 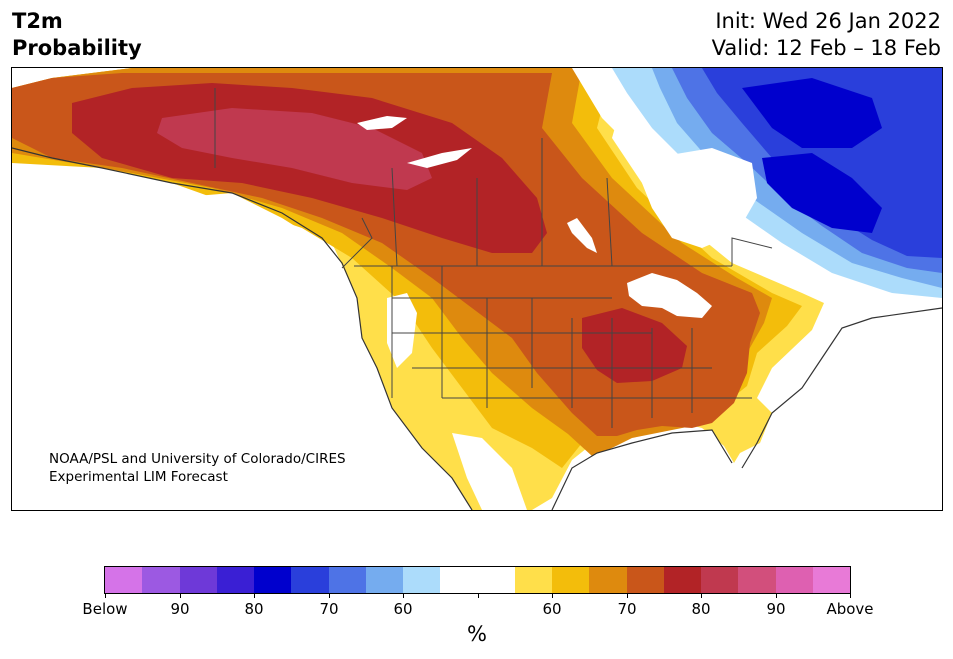 I want to click on above-85-midwest-region, so click(x=634, y=345).